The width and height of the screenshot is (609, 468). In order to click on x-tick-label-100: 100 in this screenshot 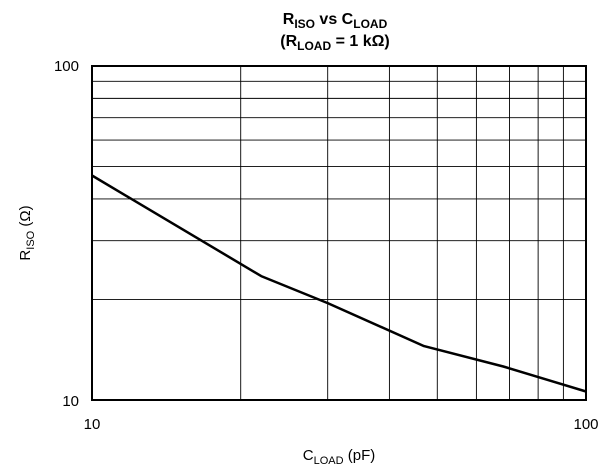, I will do `click(585, 424)`.